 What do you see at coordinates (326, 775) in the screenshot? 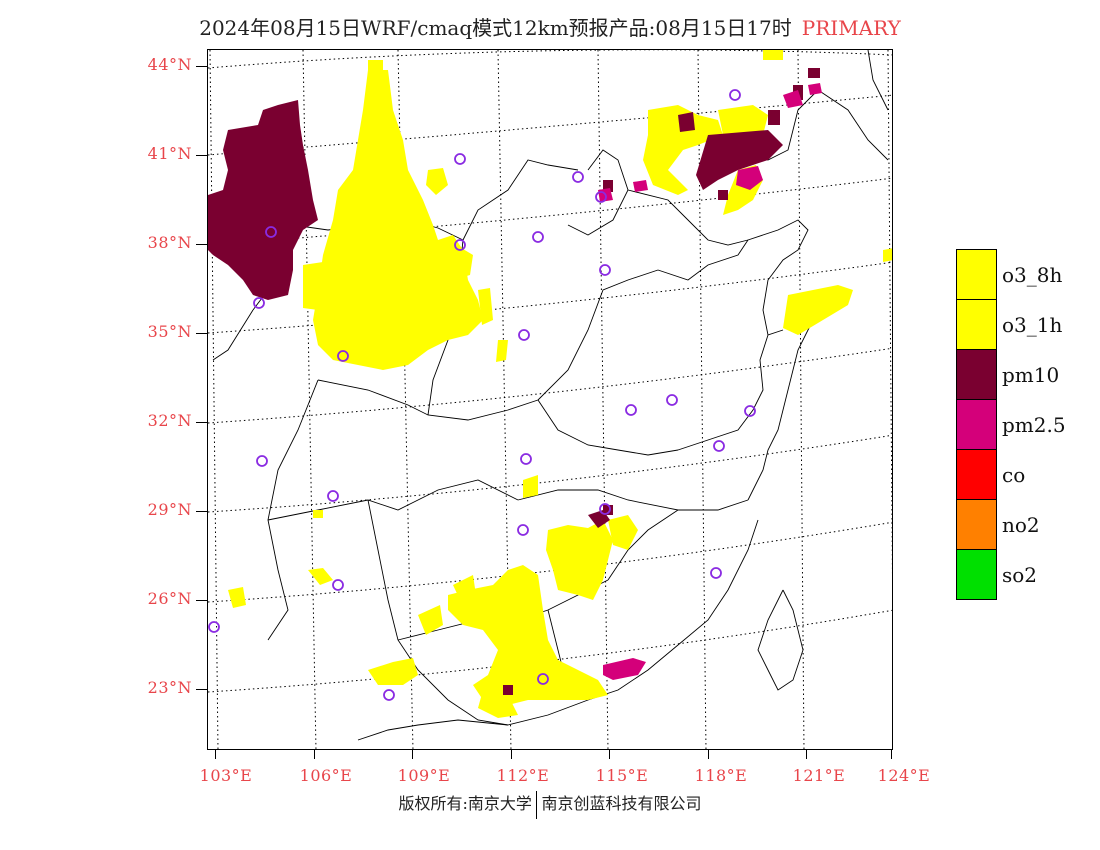
I see `lon-label-106e: 106°E` at bounding box center [326, 775].